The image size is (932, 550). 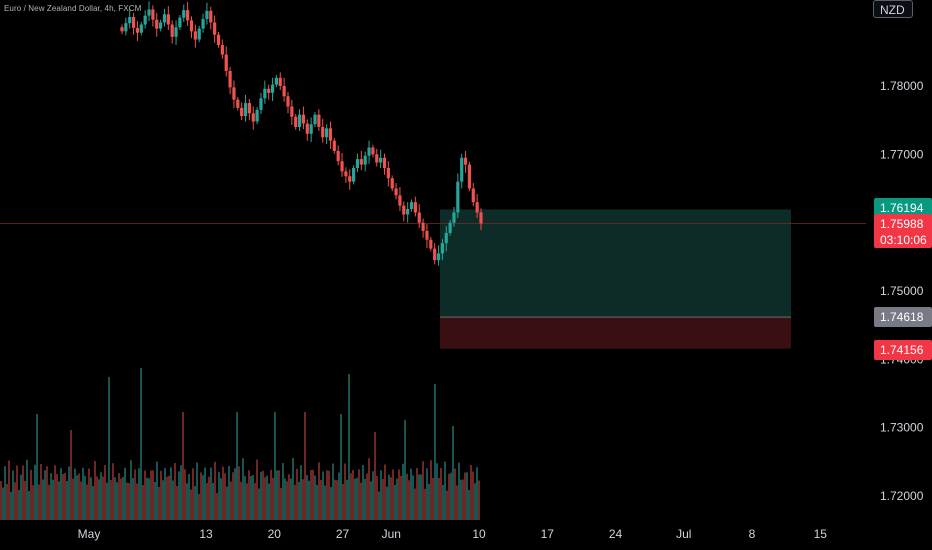 I want to click on x-tick-label: 20, so click(x=275, y=534).